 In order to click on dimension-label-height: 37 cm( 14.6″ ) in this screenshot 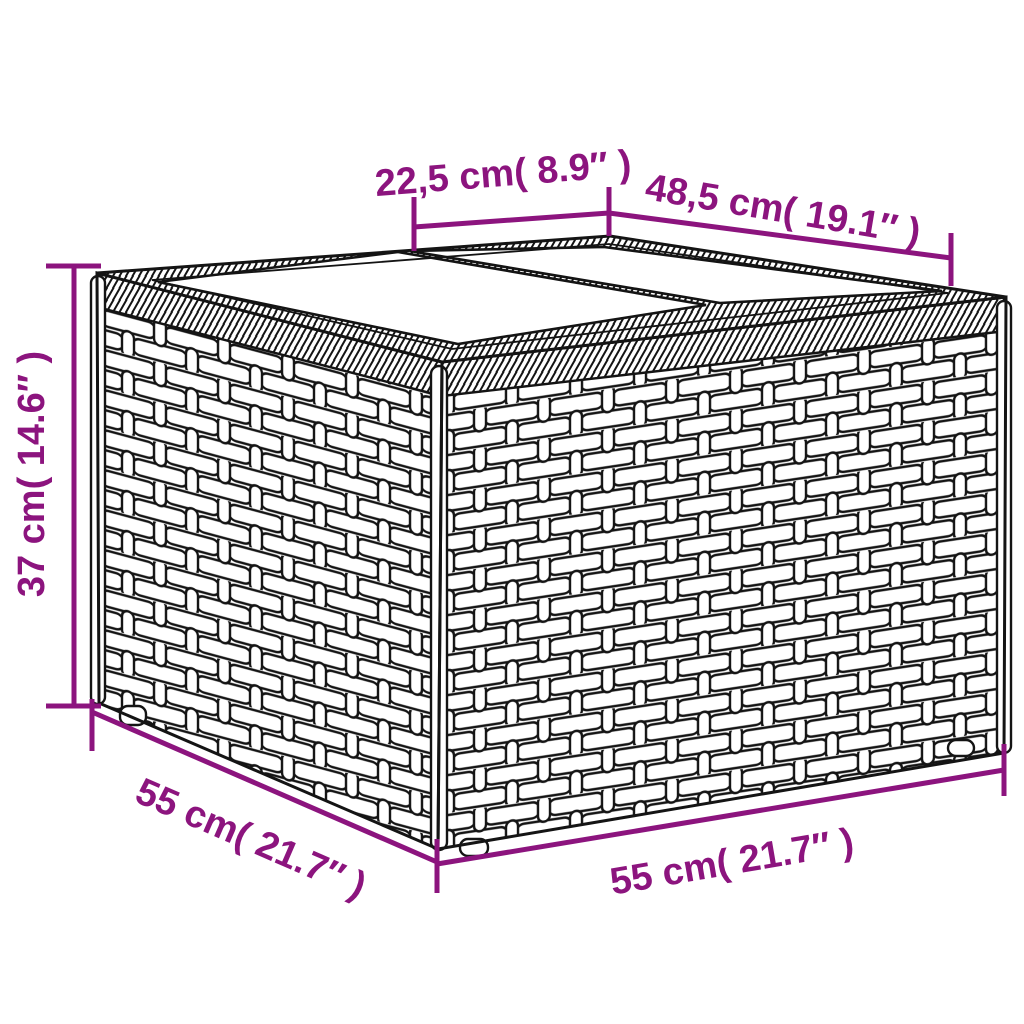, I will do `click(32, 474)`.